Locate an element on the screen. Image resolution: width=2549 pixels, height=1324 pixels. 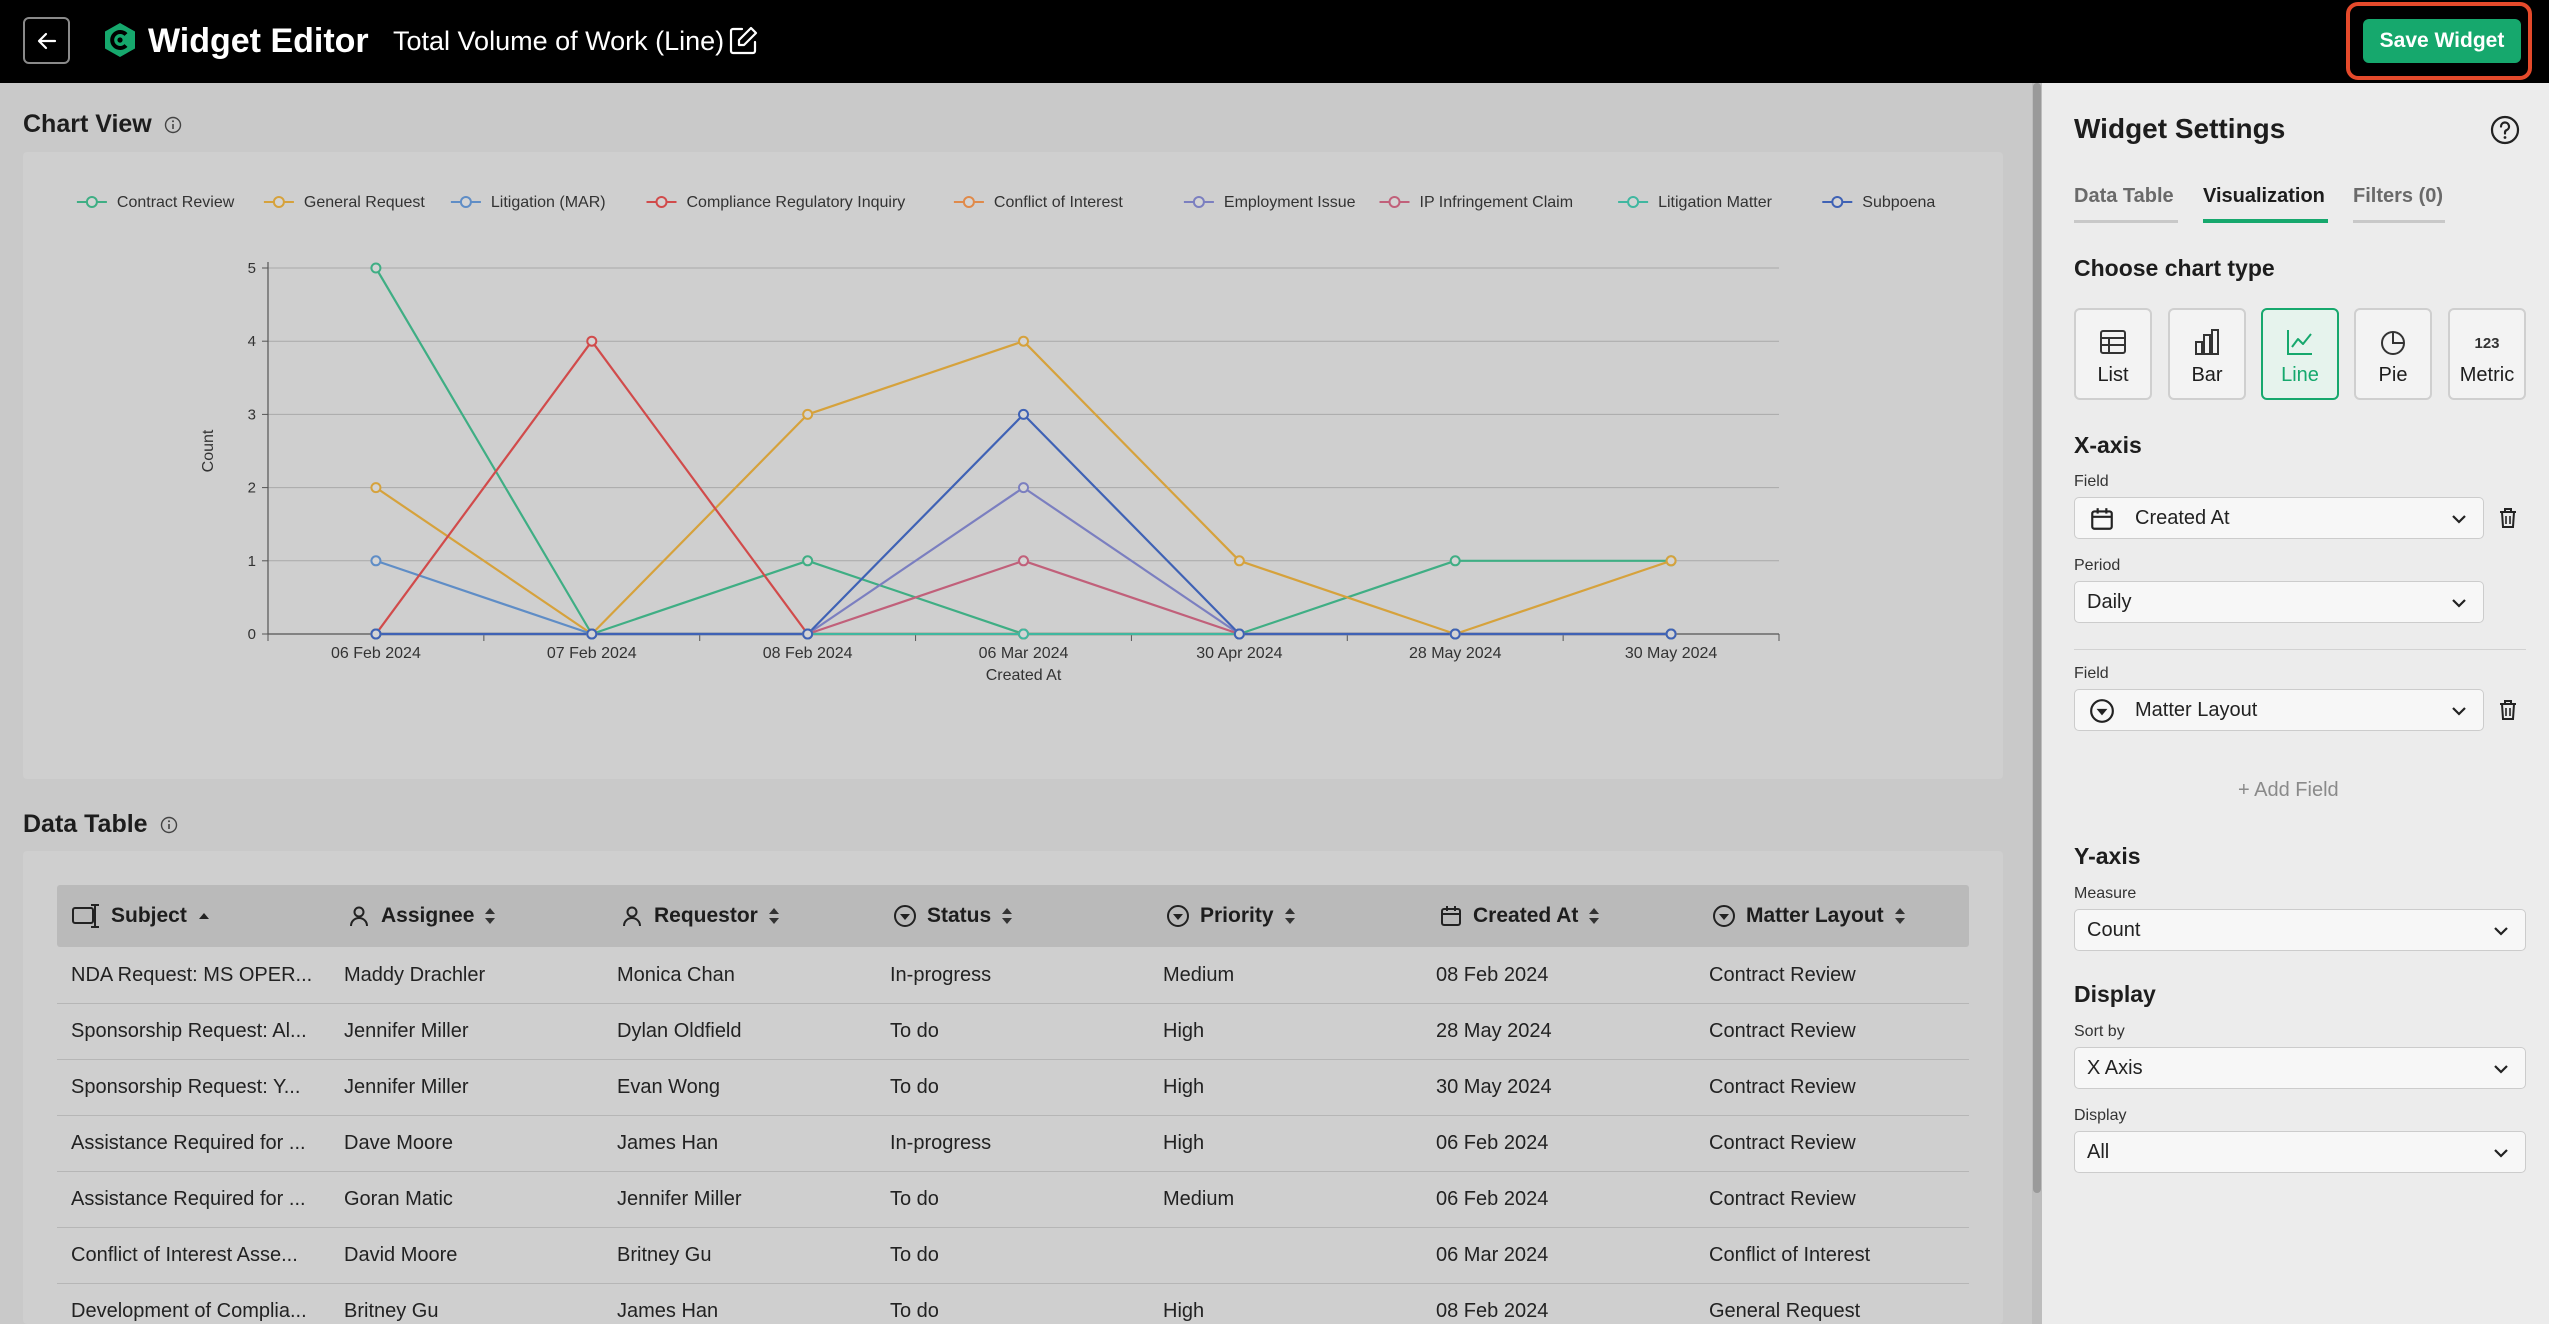
cell-matter-layout: Conflict of Interest is located at coordinates (1790, 1255).